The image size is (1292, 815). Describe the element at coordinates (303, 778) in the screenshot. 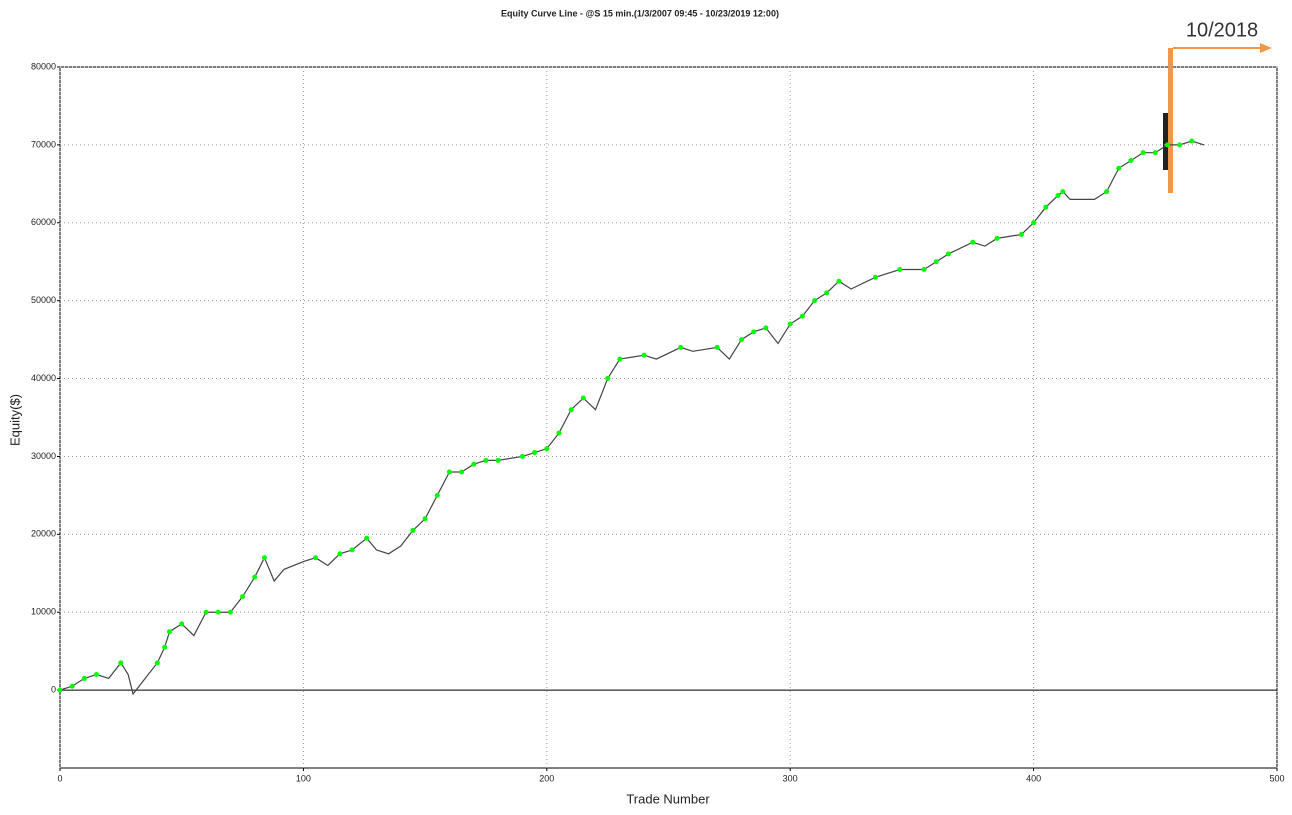

I see `x-tick-label: 100` at that location.